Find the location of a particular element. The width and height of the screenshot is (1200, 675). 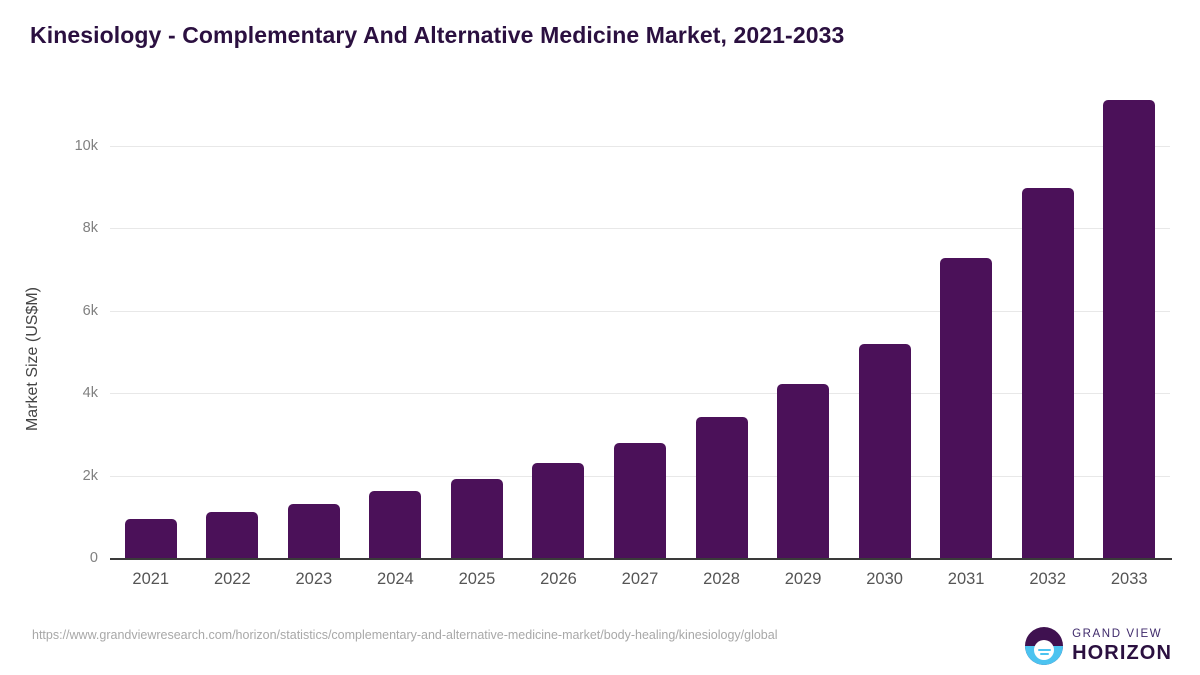

x-tick-label: 2031 is located at coordinates (966, 579).